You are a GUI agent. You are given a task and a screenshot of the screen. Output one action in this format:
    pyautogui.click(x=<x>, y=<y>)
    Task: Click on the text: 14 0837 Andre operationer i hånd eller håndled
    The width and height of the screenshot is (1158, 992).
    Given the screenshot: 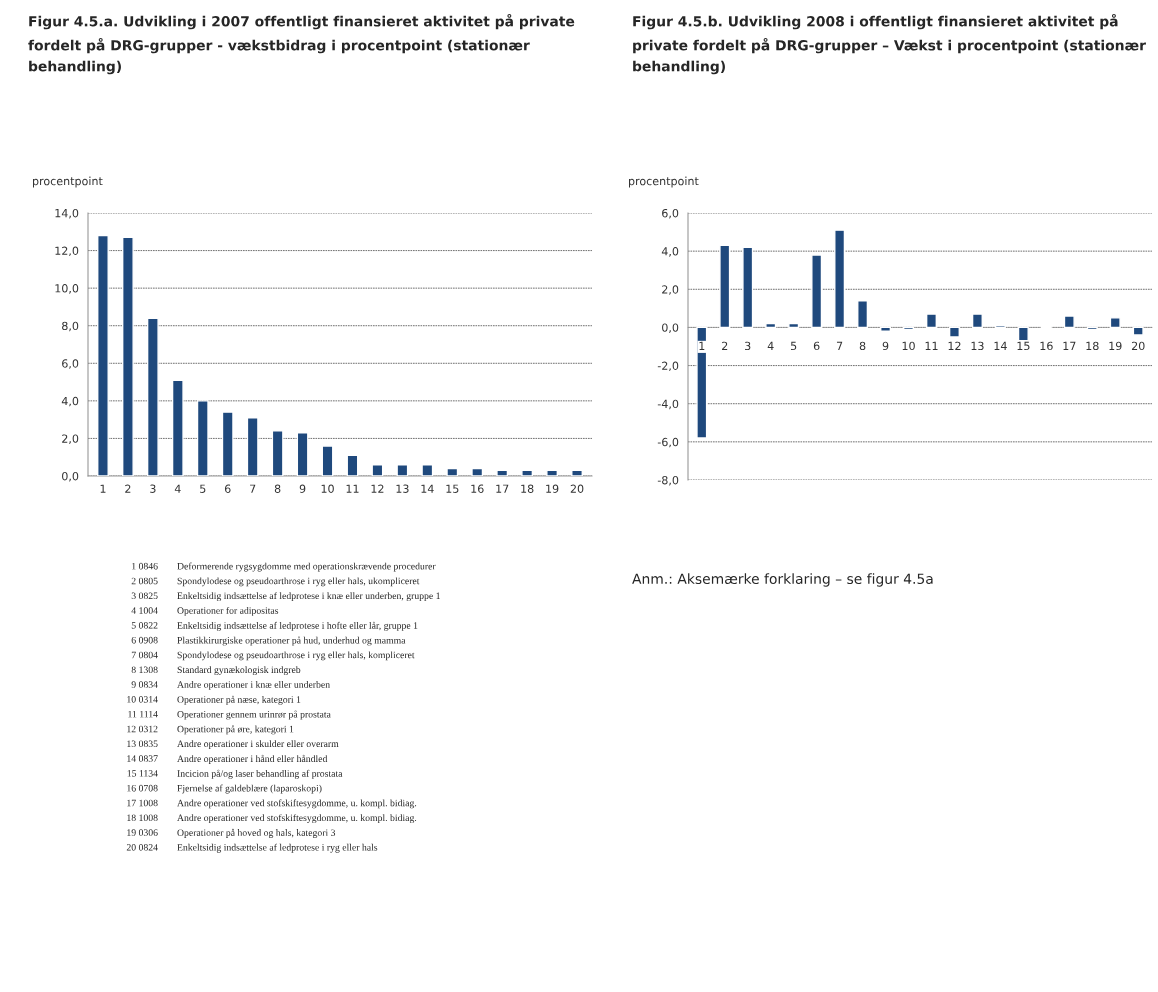 What is the action you would take?
    pyautogui.click(x=227, y=759)
    